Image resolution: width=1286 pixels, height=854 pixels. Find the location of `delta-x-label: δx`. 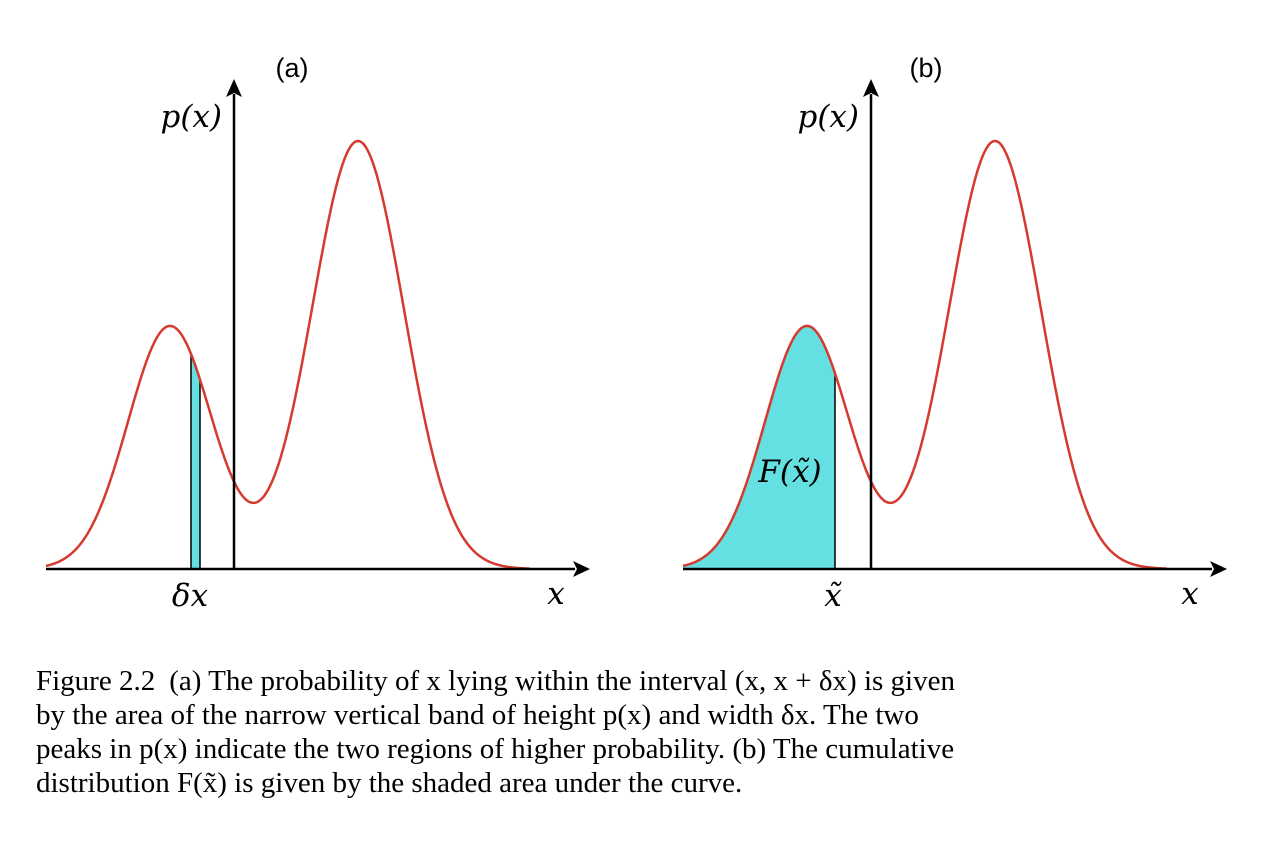

delta-x-label: δx is located at coordinates (190, 596).